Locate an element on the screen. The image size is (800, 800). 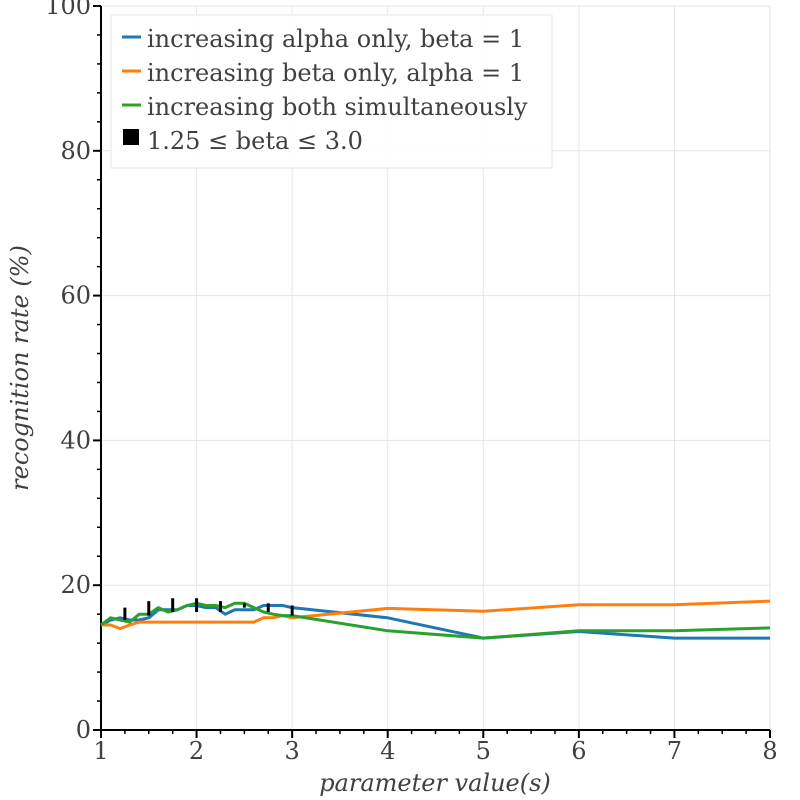
x-tick-label: 6 is located at coordinates (578, 751).